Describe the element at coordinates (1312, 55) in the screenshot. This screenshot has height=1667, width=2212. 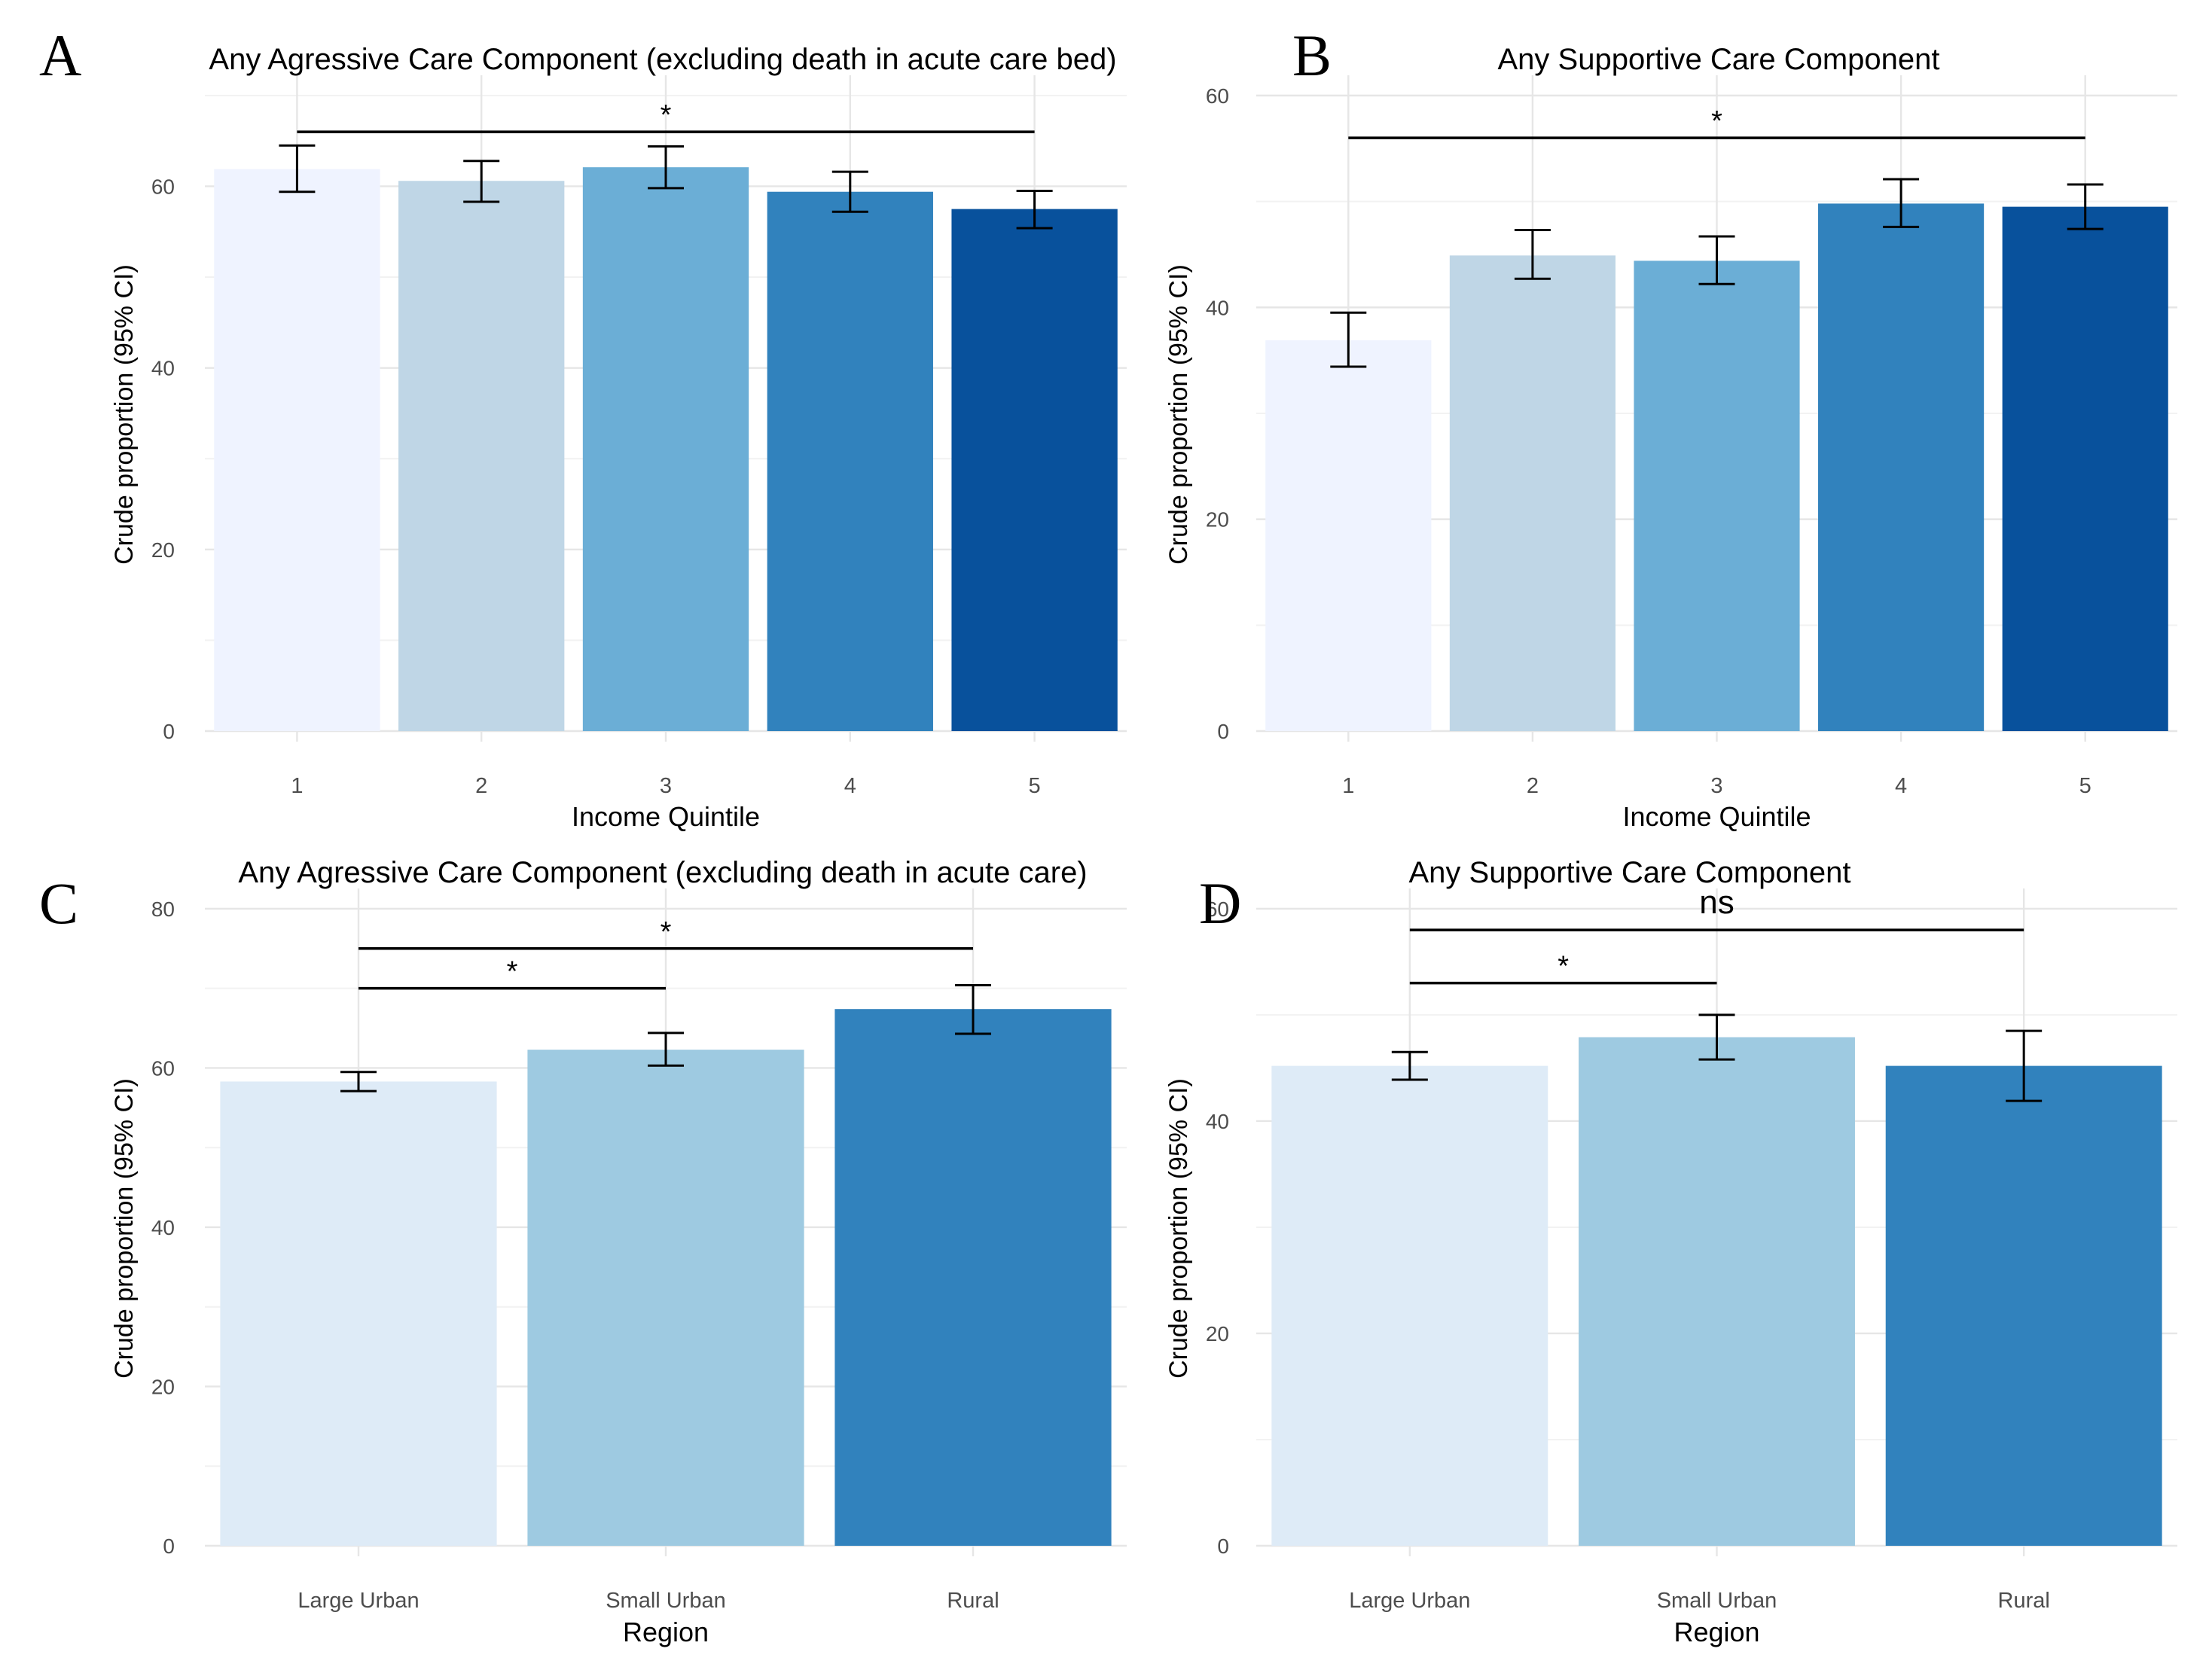
I see `panel-letter: B` at that location.